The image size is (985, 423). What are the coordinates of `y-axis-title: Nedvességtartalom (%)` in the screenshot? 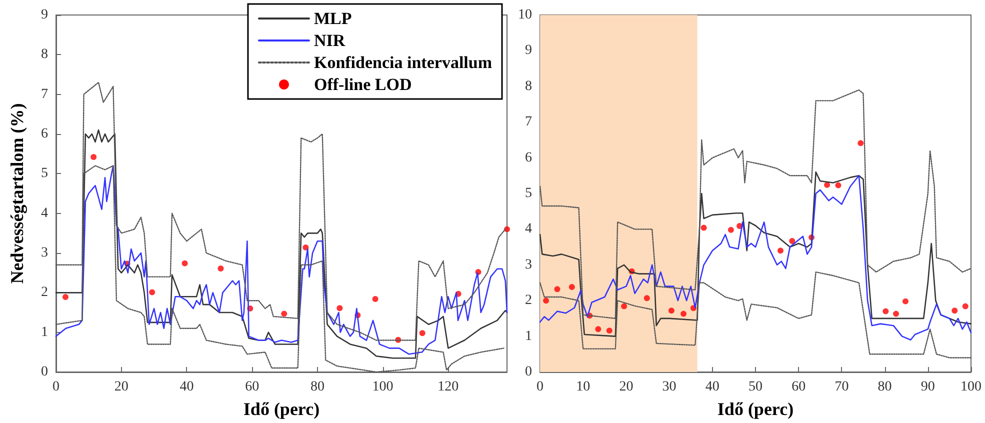 It's located at (17, 193).